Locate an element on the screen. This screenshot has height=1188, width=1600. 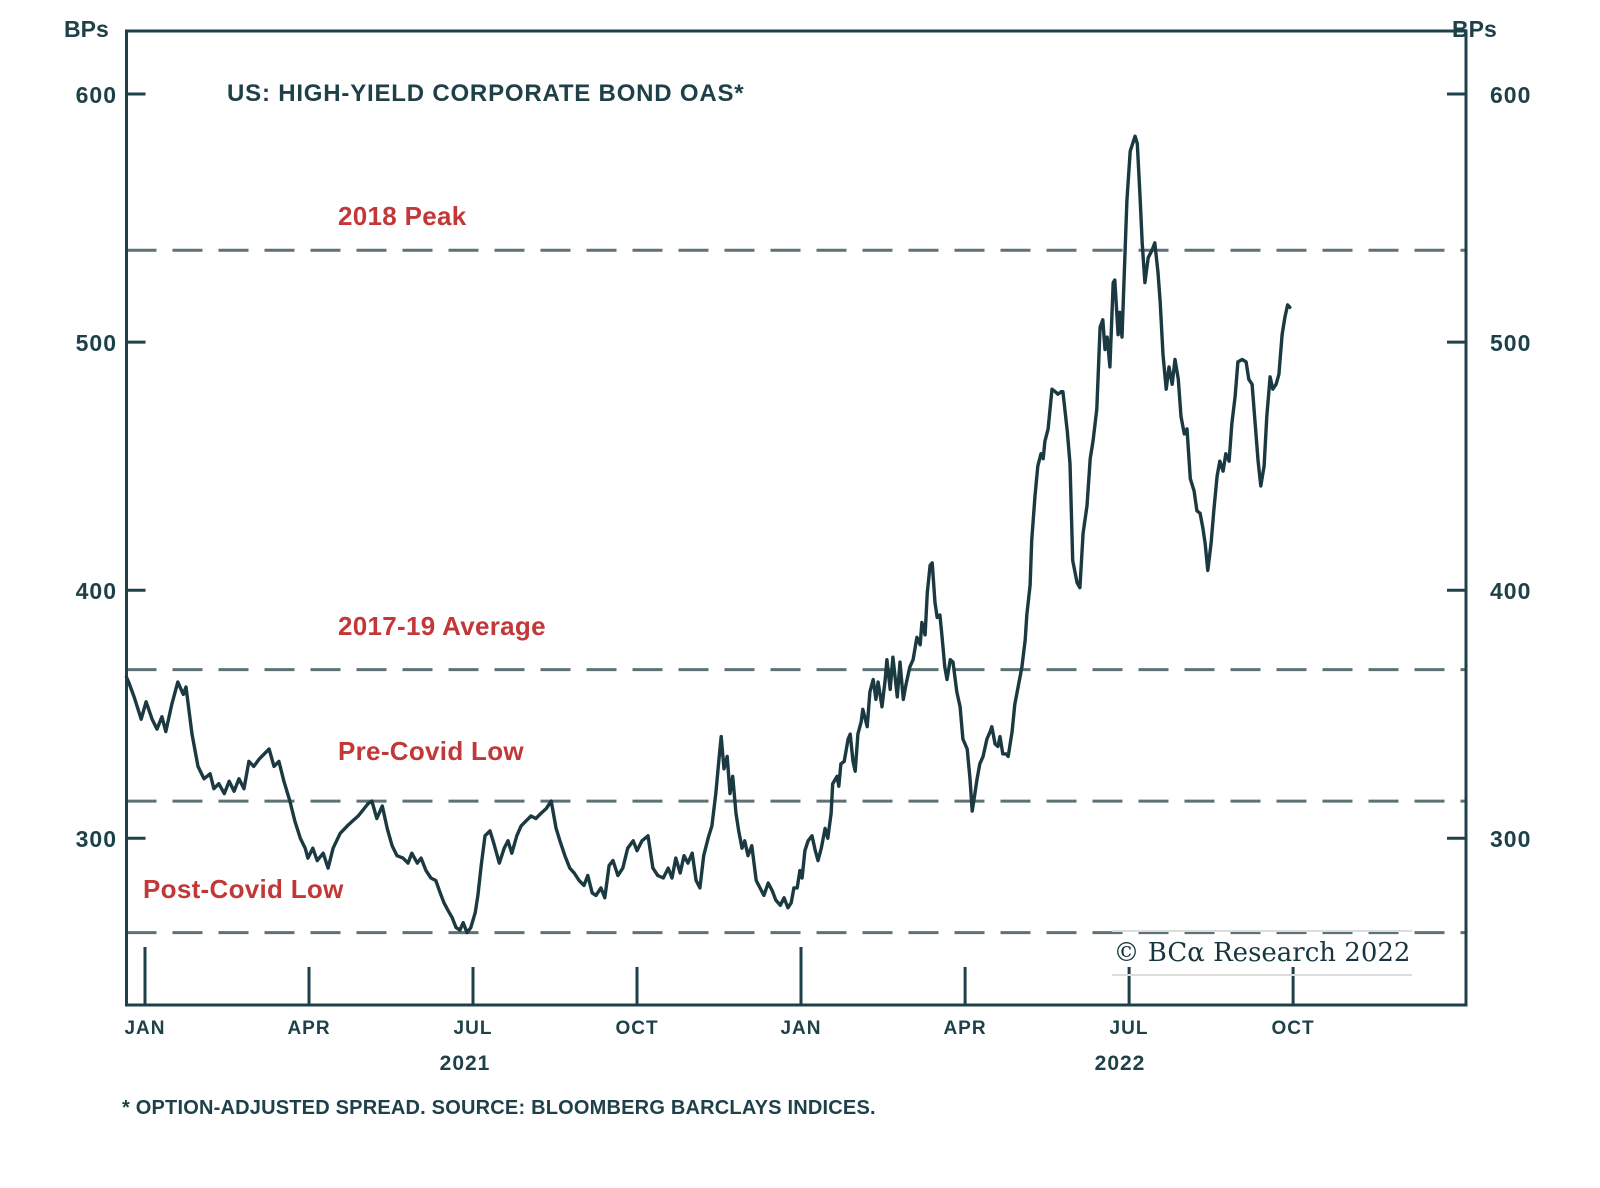
x-tick-apr-2022: APR is located at coordinates (965, 1028).